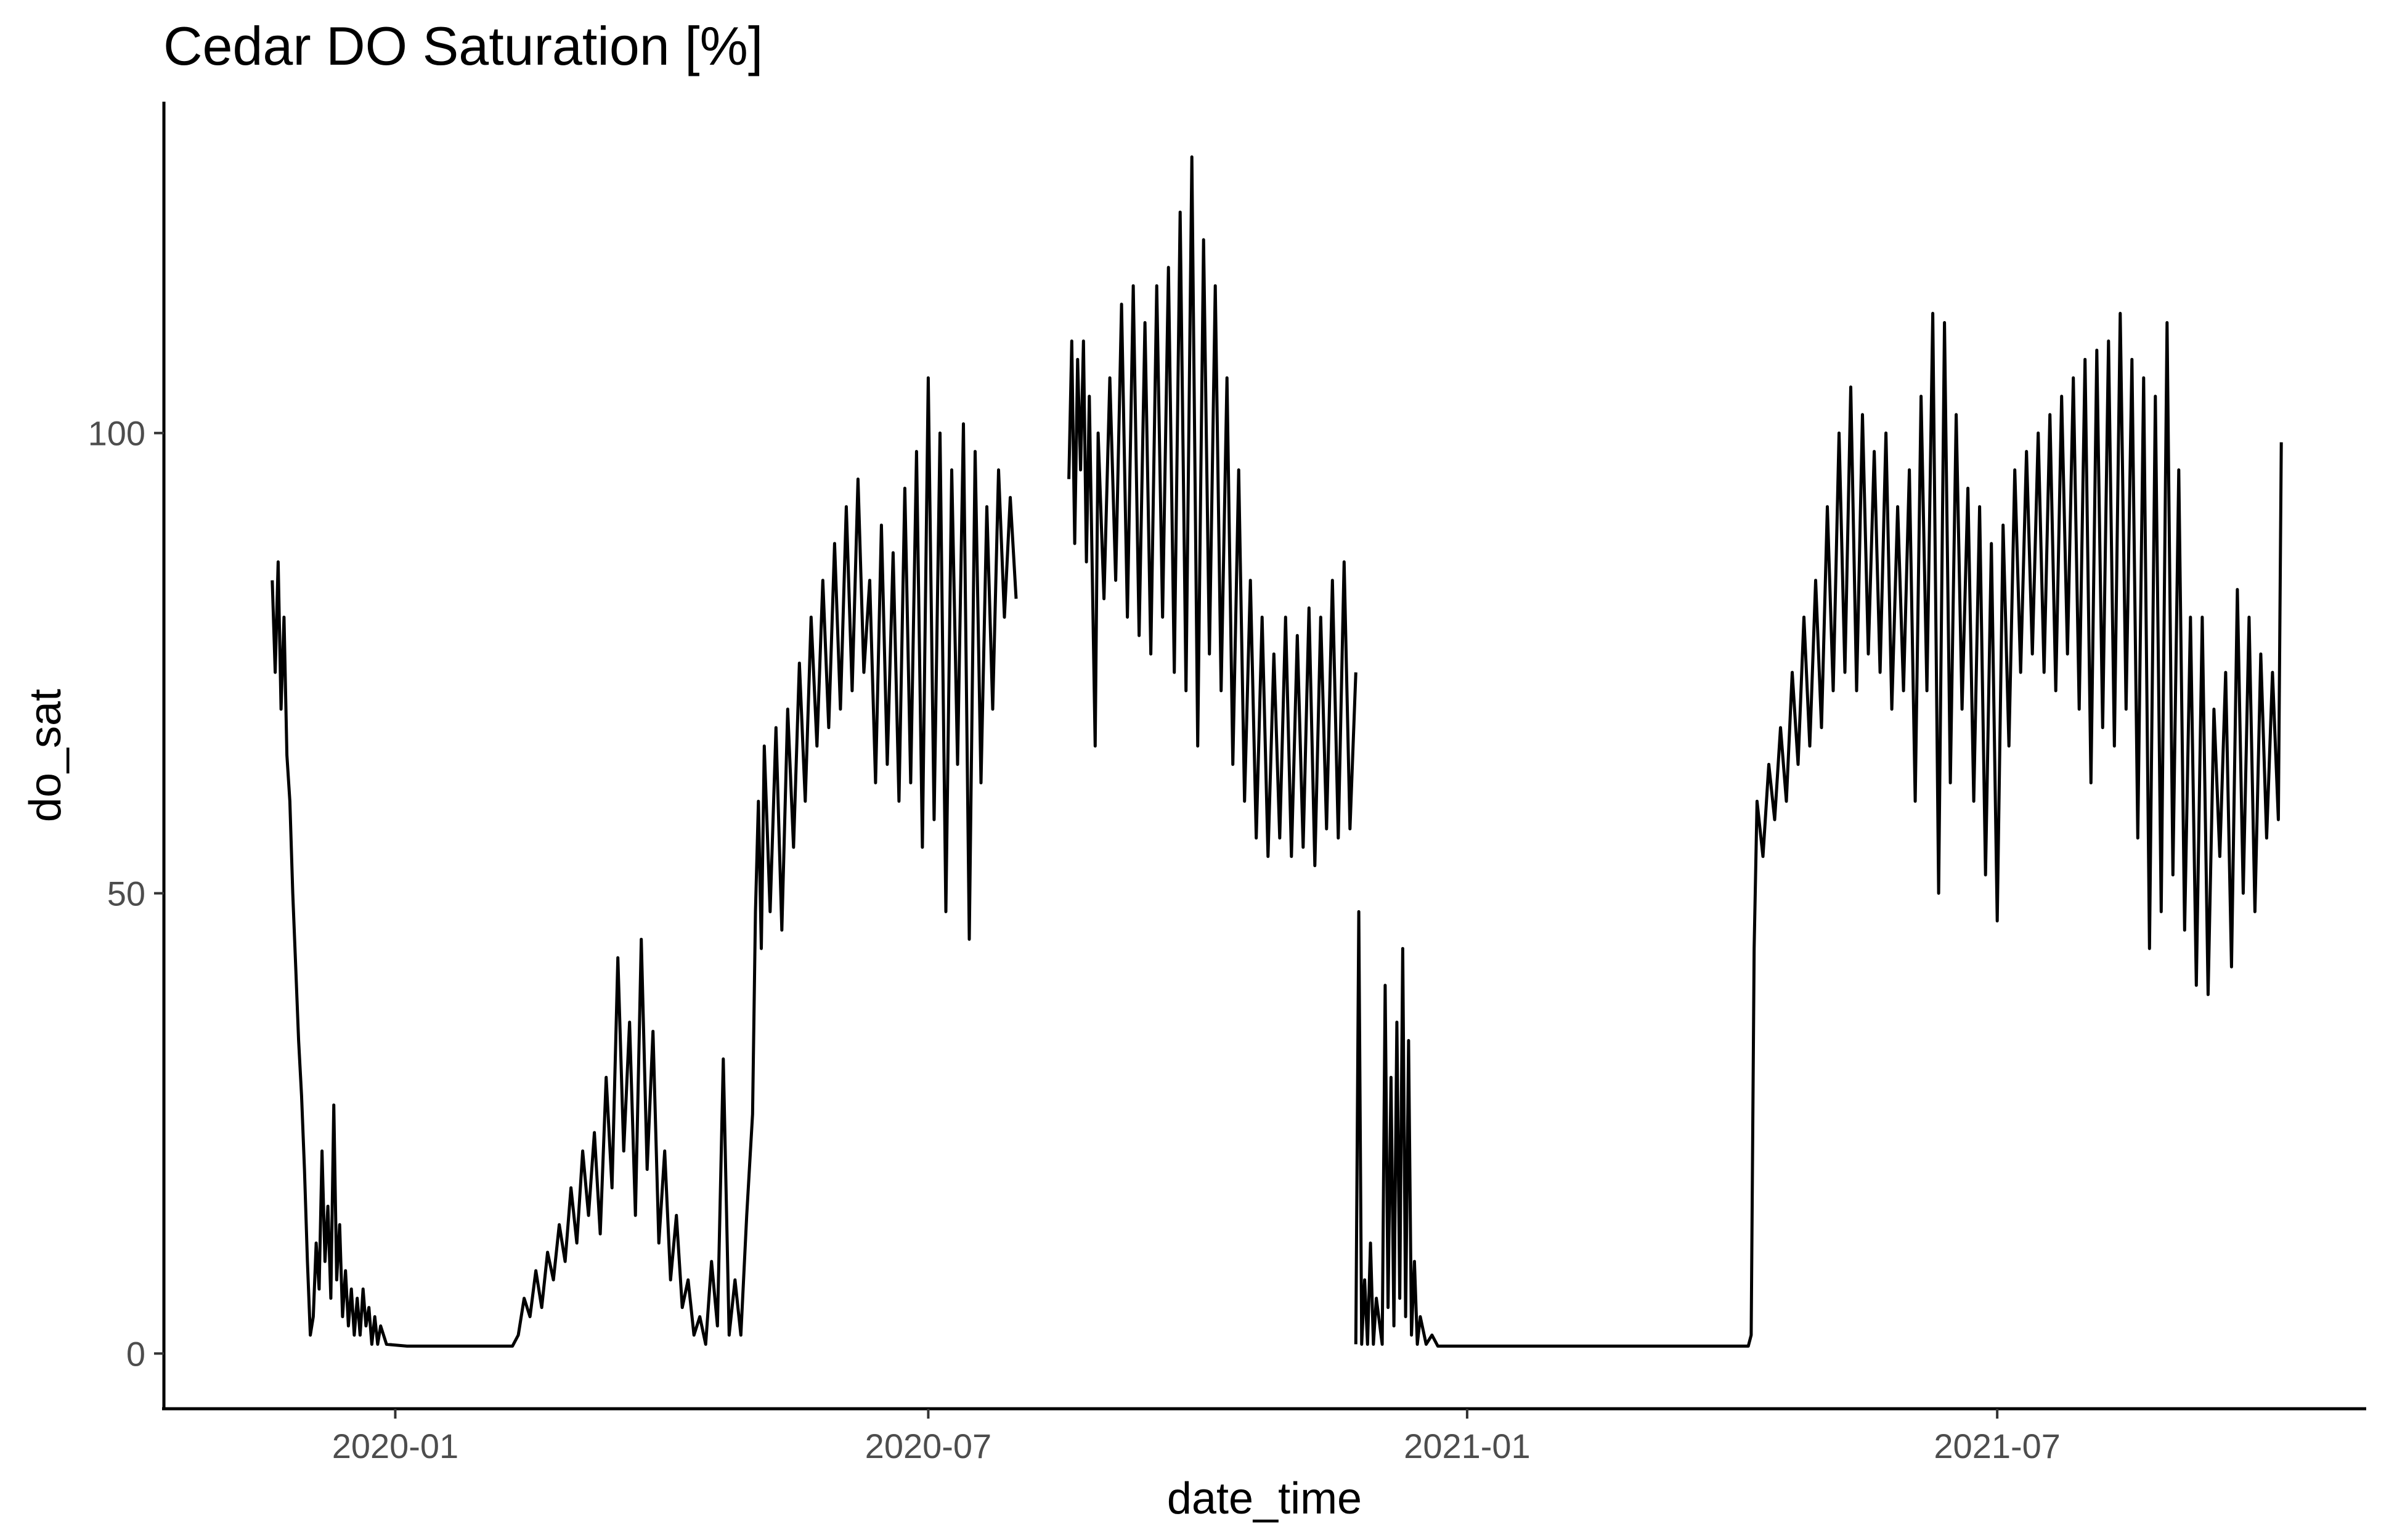 This screenshot has width=2381, height=1540. Describe the element at coordinates (928, 1446) in the screenshot. I see `x-tick-label-2020-07: 2020-07` at that location.